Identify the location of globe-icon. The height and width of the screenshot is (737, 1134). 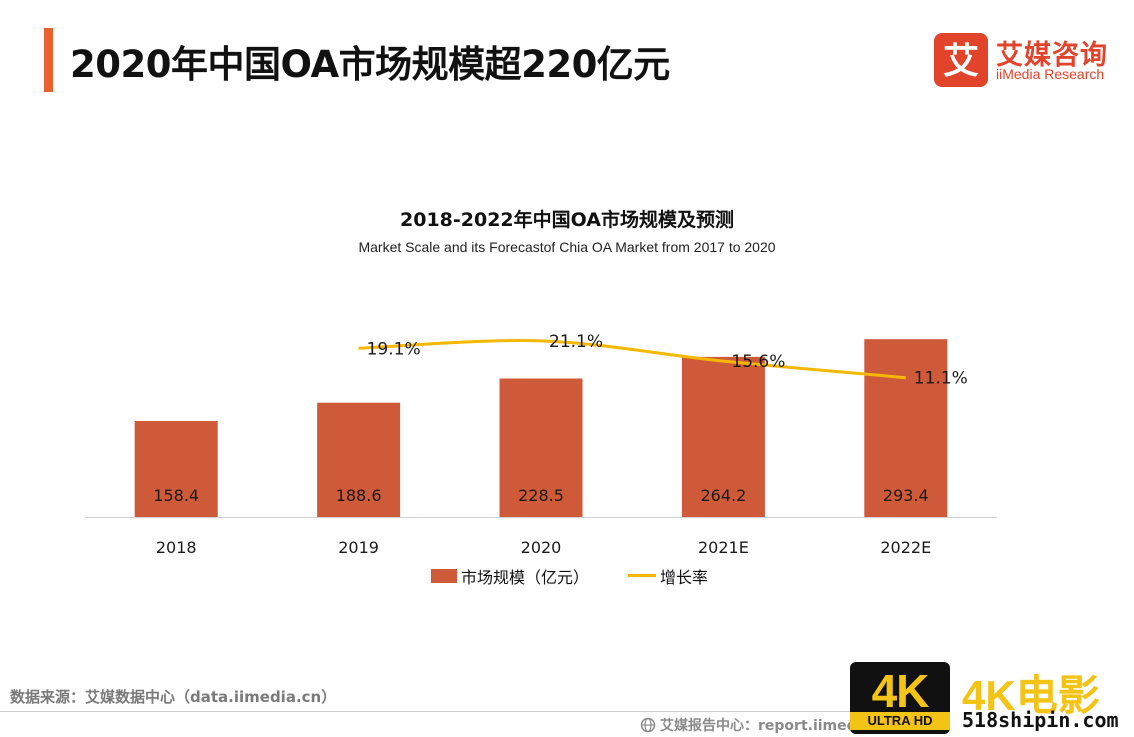
(648, 726).